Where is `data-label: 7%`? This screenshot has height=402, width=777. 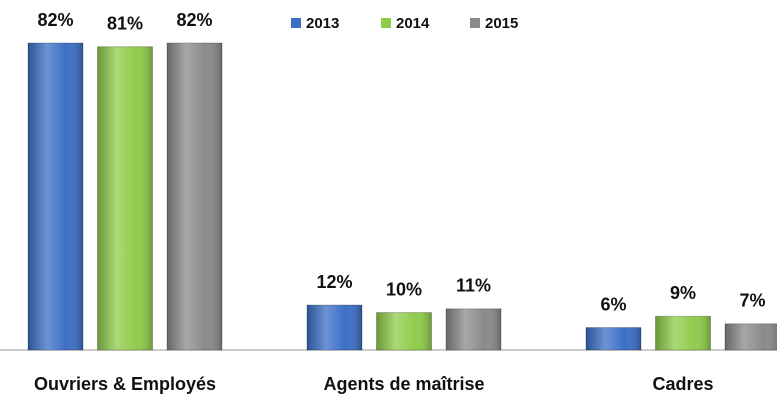 data-label: 7% is located at coordinates (752, 301).